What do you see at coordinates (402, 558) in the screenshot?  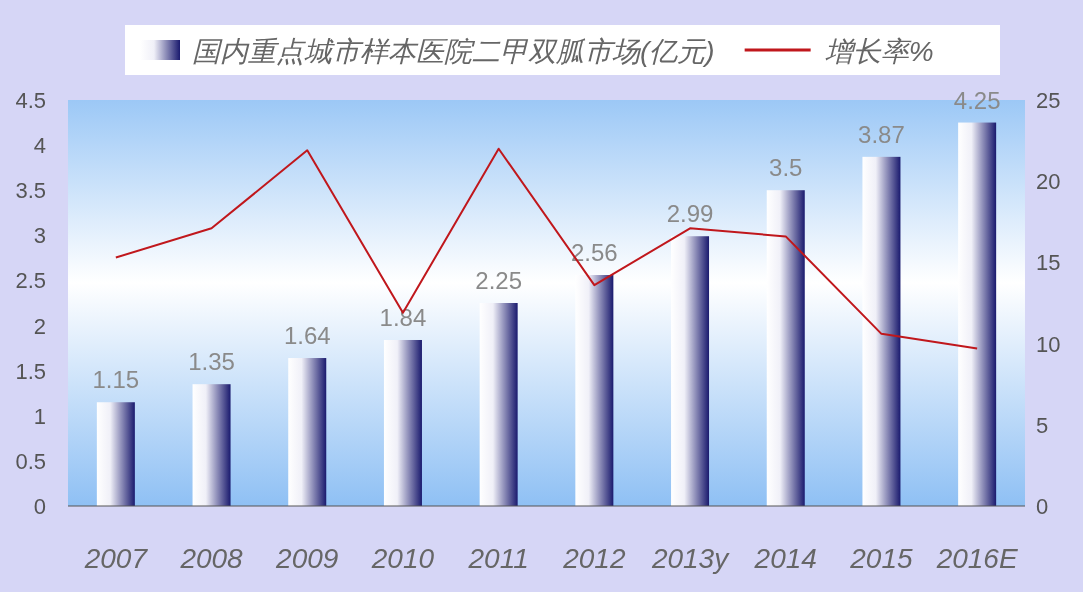 I see `x-tick-label: 2010` at bounding box center [402, 558].